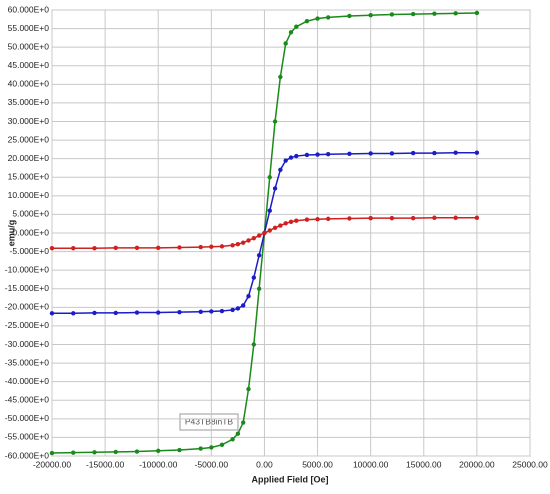  I want to click on annotation-box, so click(209, 422).